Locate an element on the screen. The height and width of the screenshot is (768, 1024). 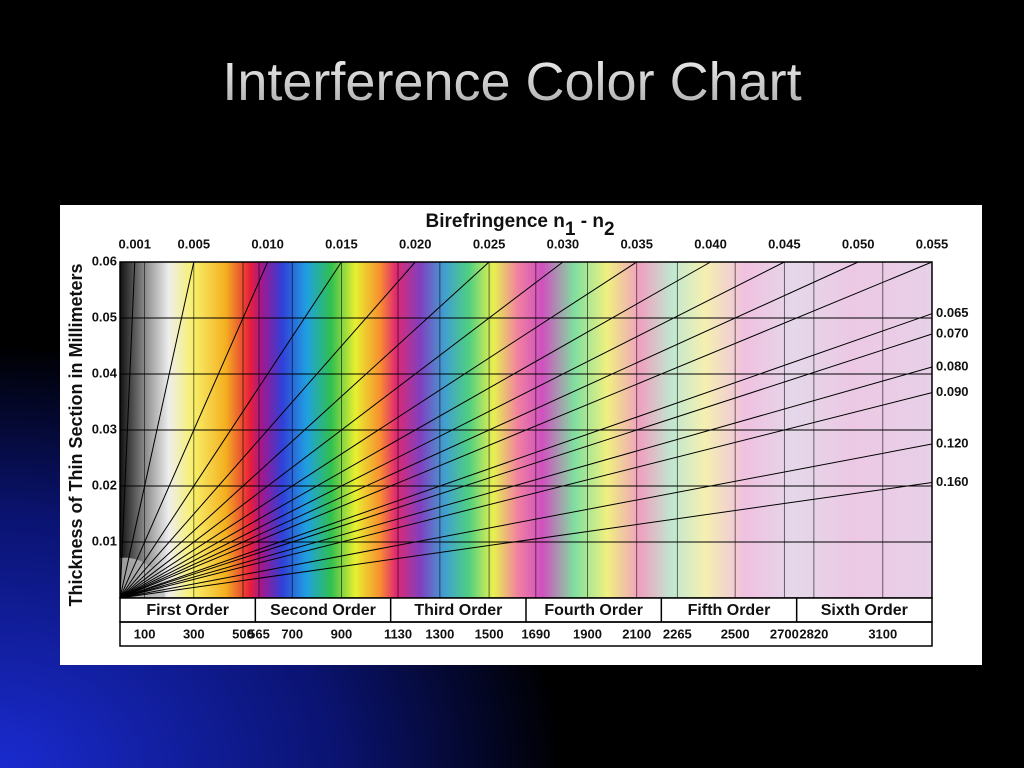
birefringence-label: 0.020 is located at coordinates (415, 243).